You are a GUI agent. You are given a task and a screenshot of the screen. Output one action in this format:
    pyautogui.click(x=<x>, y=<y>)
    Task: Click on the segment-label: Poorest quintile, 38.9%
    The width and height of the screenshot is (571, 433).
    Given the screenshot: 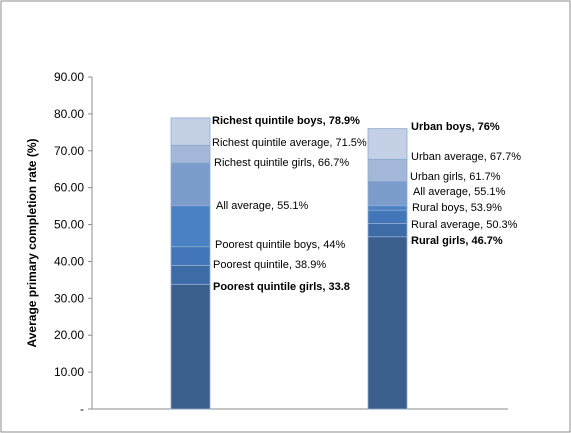 What is the action you would take?
    pyautogui.click(x=269, y=265)
    